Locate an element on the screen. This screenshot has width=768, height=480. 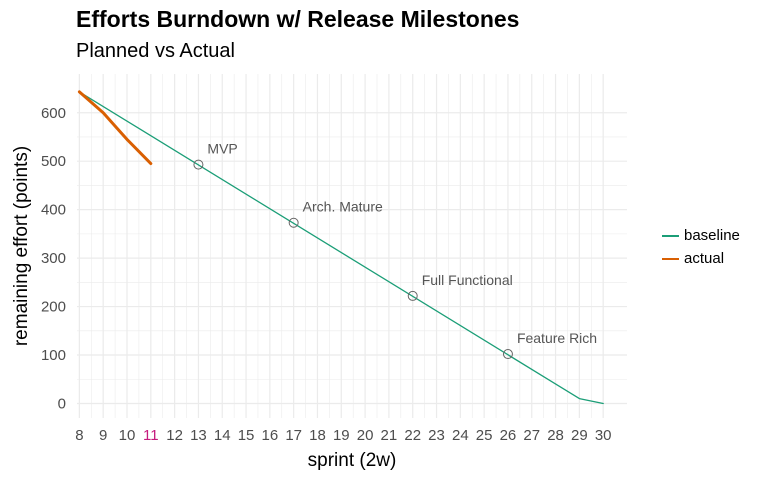
x-tick-label: 8 is located at coordinates (79, 435).